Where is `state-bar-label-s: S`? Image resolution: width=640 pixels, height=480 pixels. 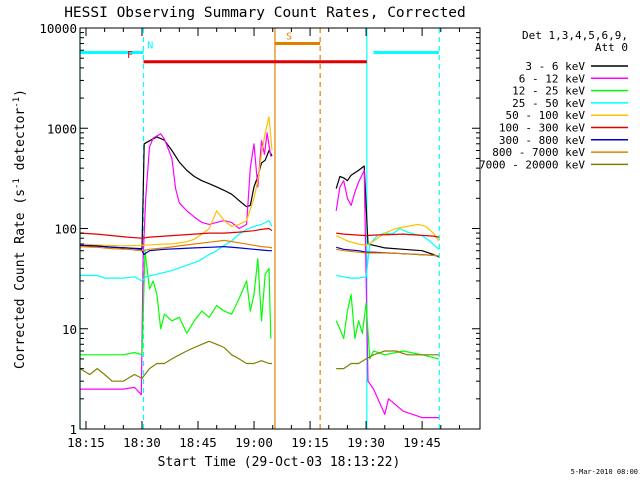
state-bar-label-s: S is located at coordinates (289, 37).